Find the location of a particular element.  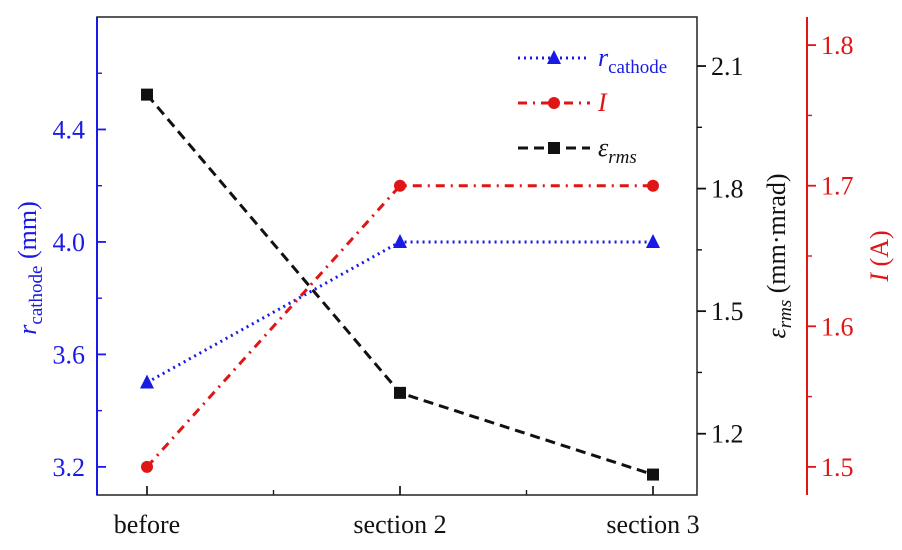

x-axis-tick-label: section 3 is located at coordinates (652, 524).